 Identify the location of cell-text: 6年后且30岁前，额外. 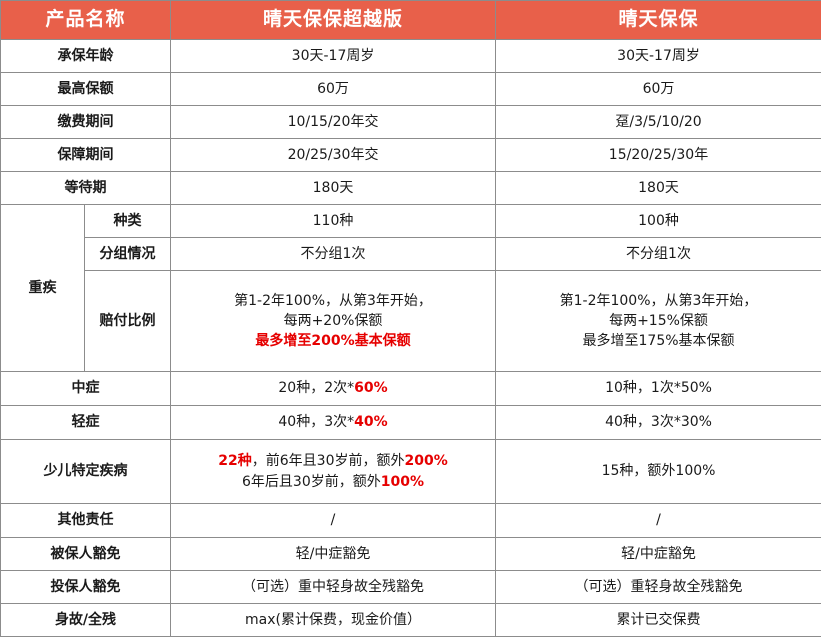
(311, 482).